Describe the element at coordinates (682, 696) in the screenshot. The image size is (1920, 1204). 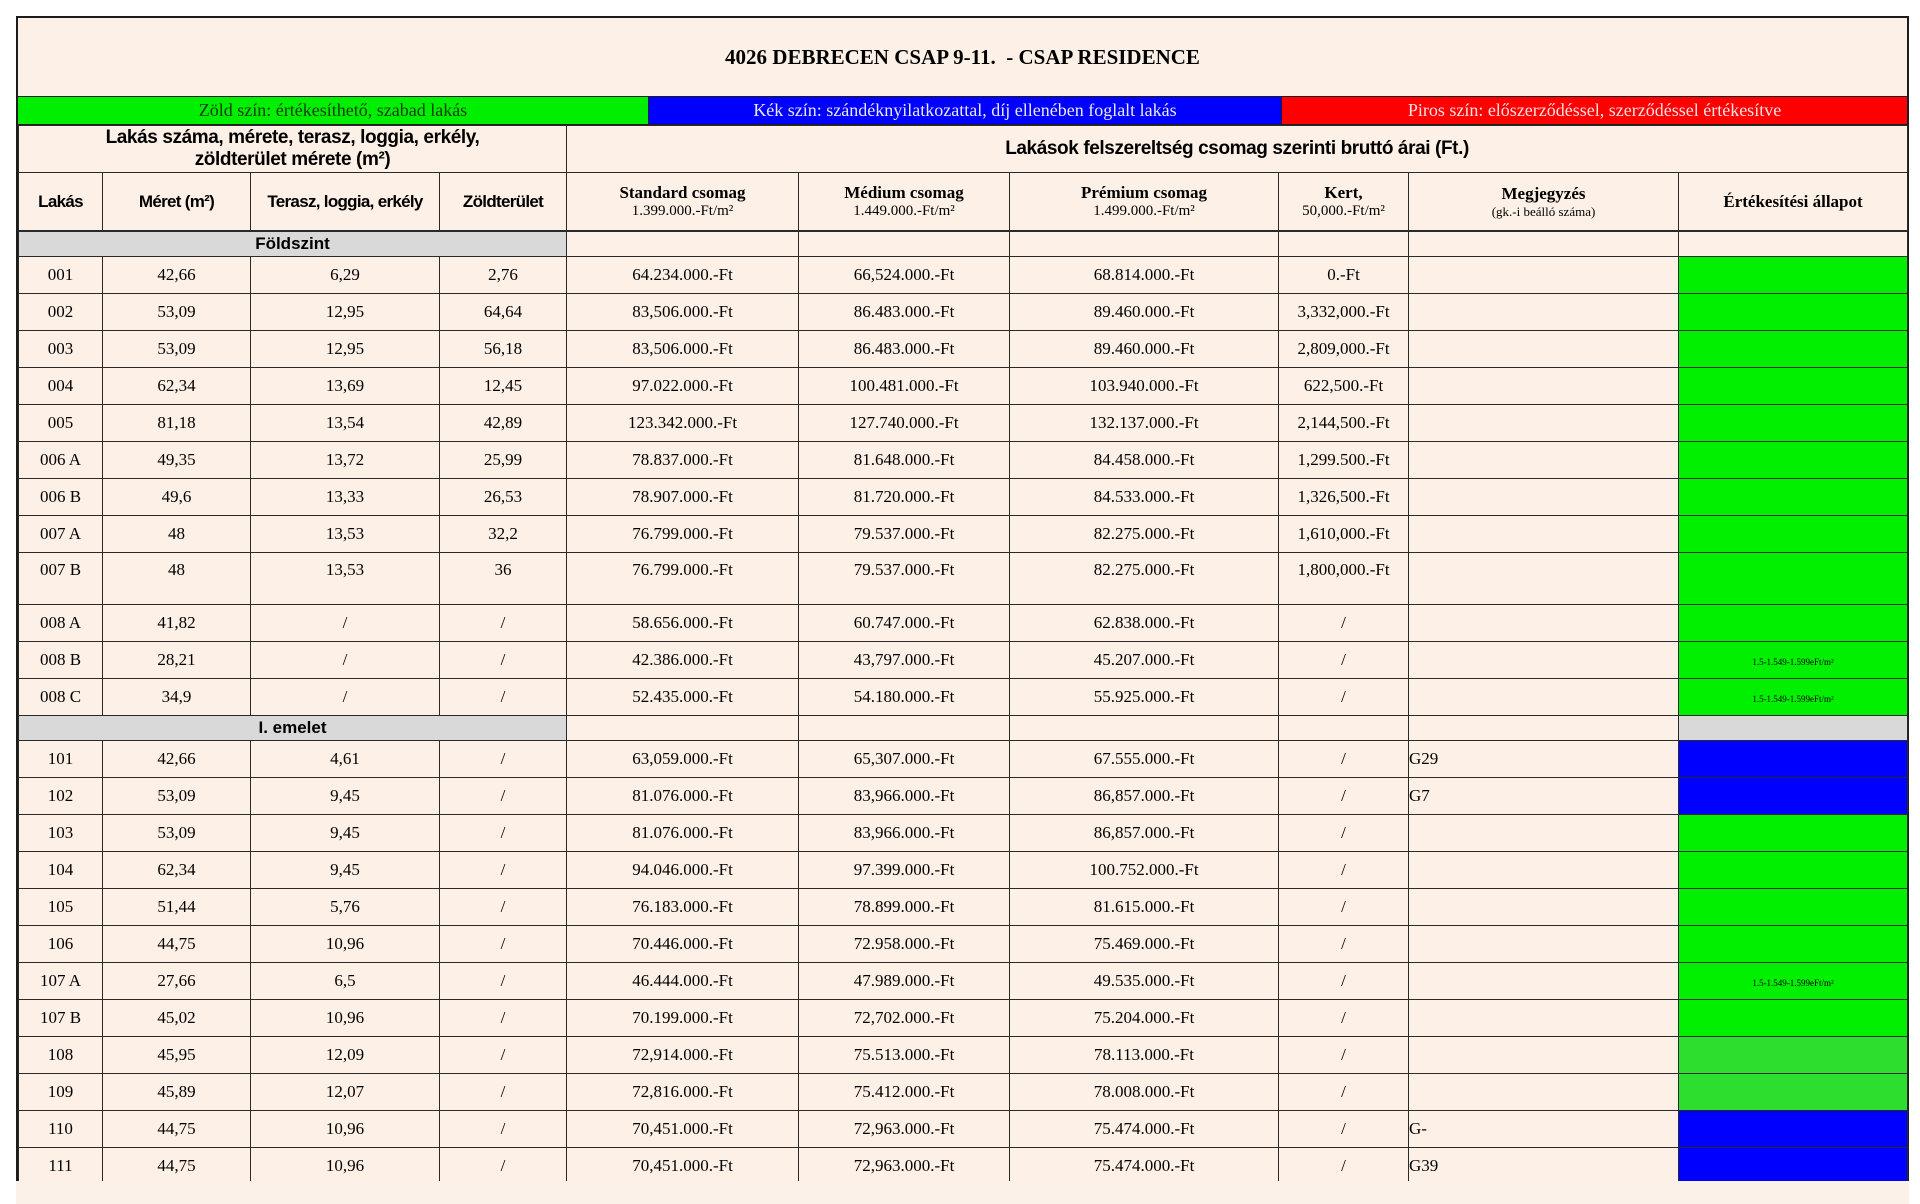
I see `cell-standard-price: 52.435.000.-Ft` at that location.